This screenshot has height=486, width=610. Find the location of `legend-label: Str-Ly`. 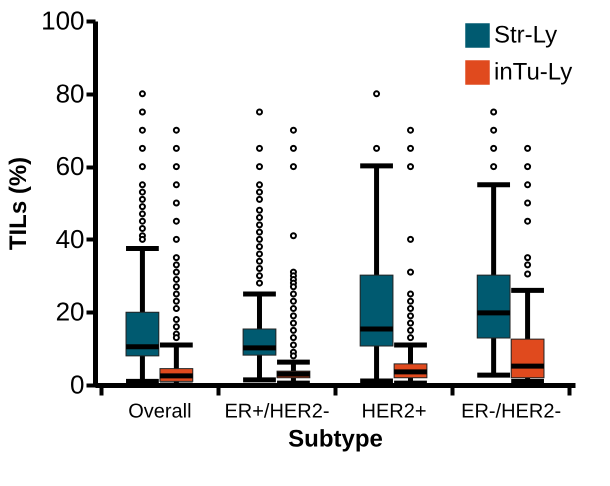

legend-label: Str-Ly is located at coordinates (526, 35).